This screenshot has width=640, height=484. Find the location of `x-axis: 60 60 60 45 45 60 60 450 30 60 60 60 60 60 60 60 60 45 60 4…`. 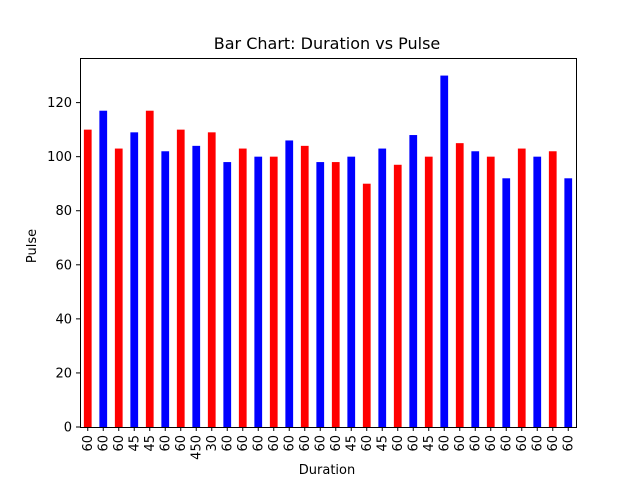

x-axis: 60 60 60 45 45 60 60 450 30 60 60 60 60 60 60 60 60 45 60 4… is located at coordinates (328, 443).